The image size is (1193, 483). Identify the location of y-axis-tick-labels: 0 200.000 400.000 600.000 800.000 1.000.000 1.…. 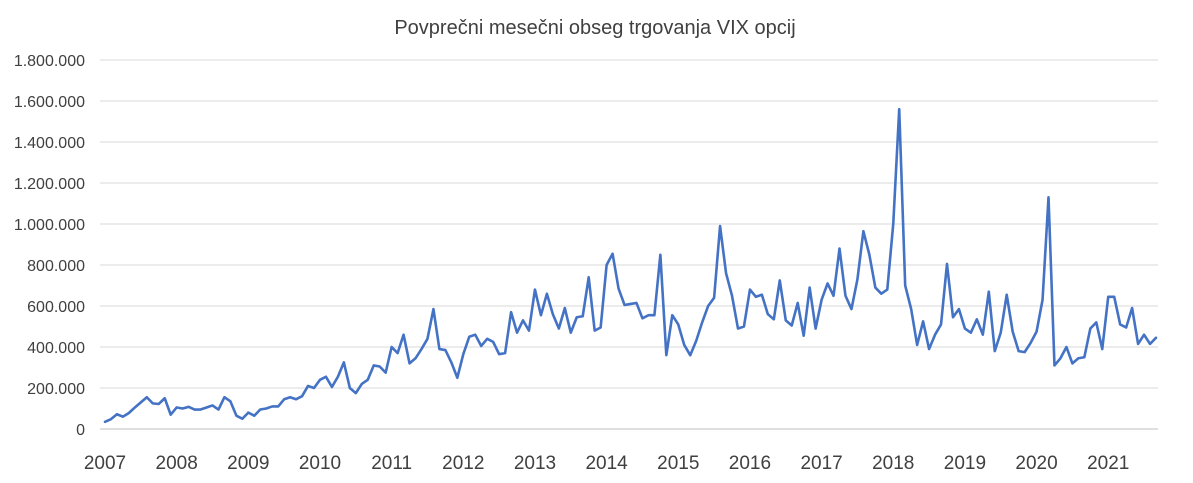
(49, 246).